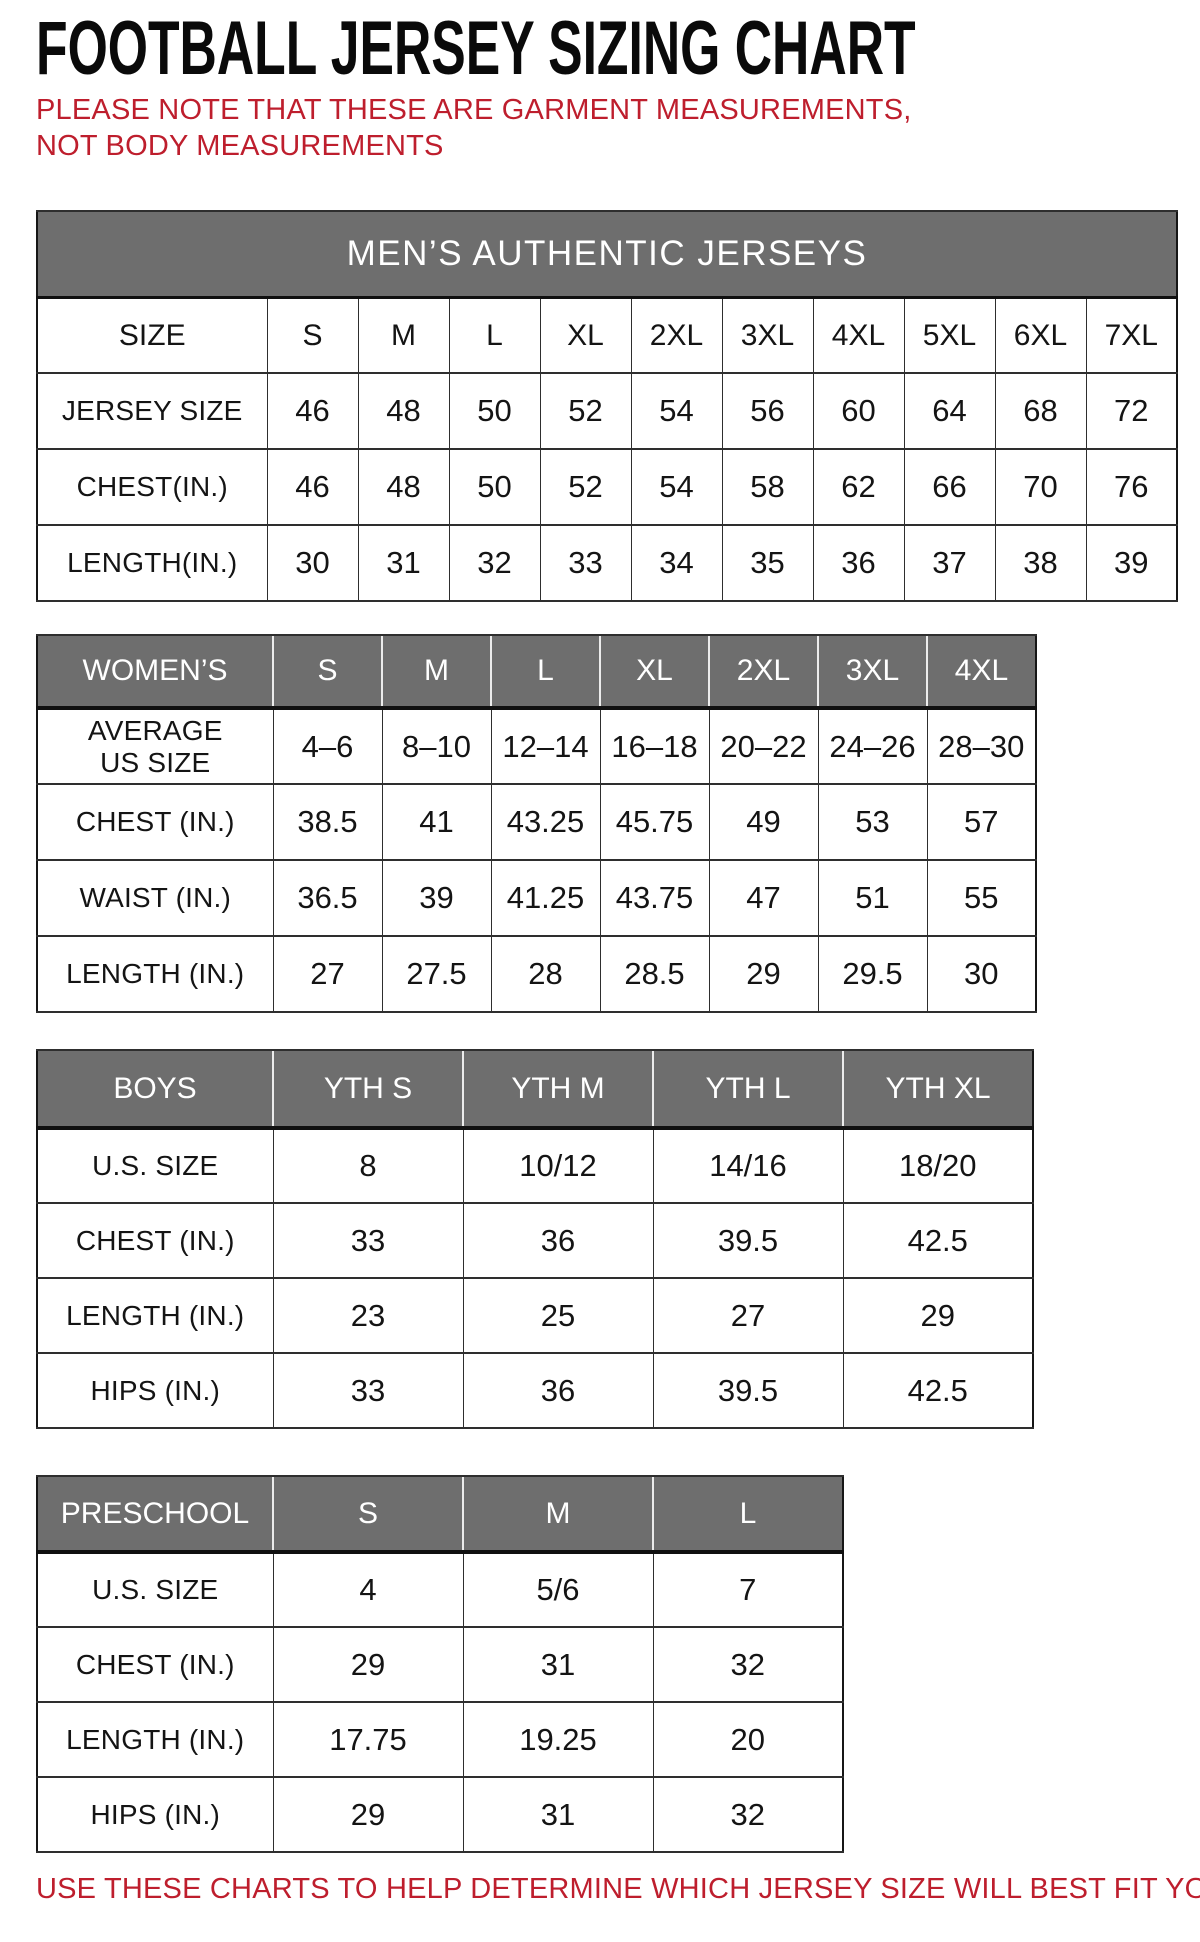 This screenshot has height=1942, width=1200. Describe the element at coordinates (767, 487) in the screenshot. I see `value-cell: 58` at that location.